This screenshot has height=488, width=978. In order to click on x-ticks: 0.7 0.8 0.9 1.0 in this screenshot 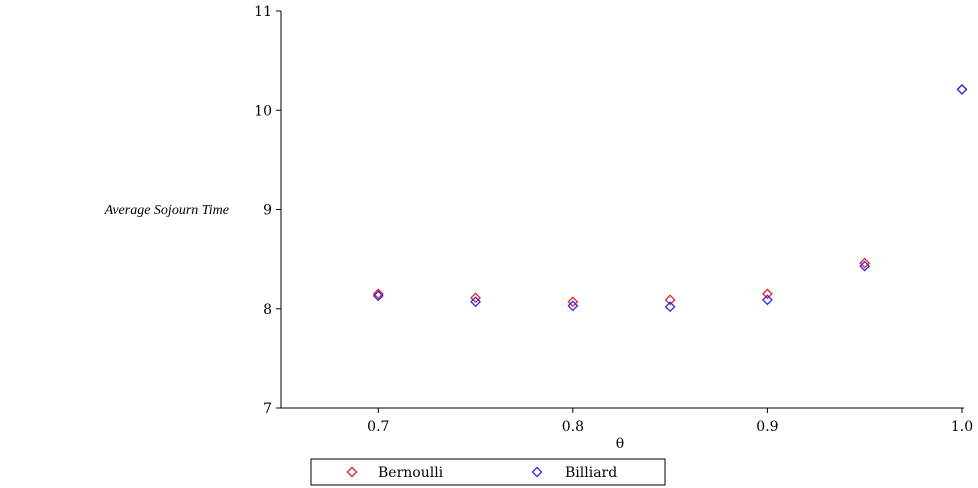, I will do `click(670, 421)`.